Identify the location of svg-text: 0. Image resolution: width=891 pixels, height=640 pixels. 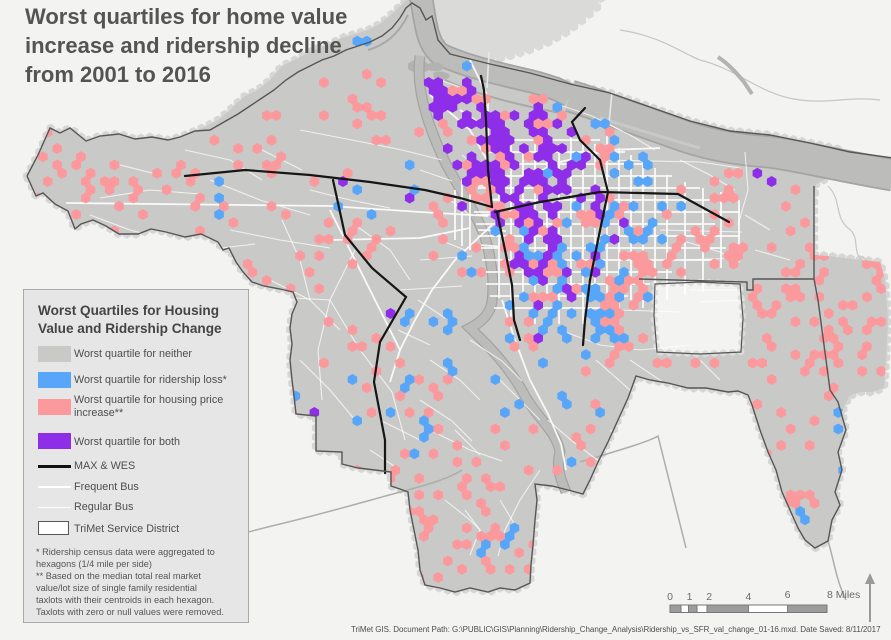
(670, 597).